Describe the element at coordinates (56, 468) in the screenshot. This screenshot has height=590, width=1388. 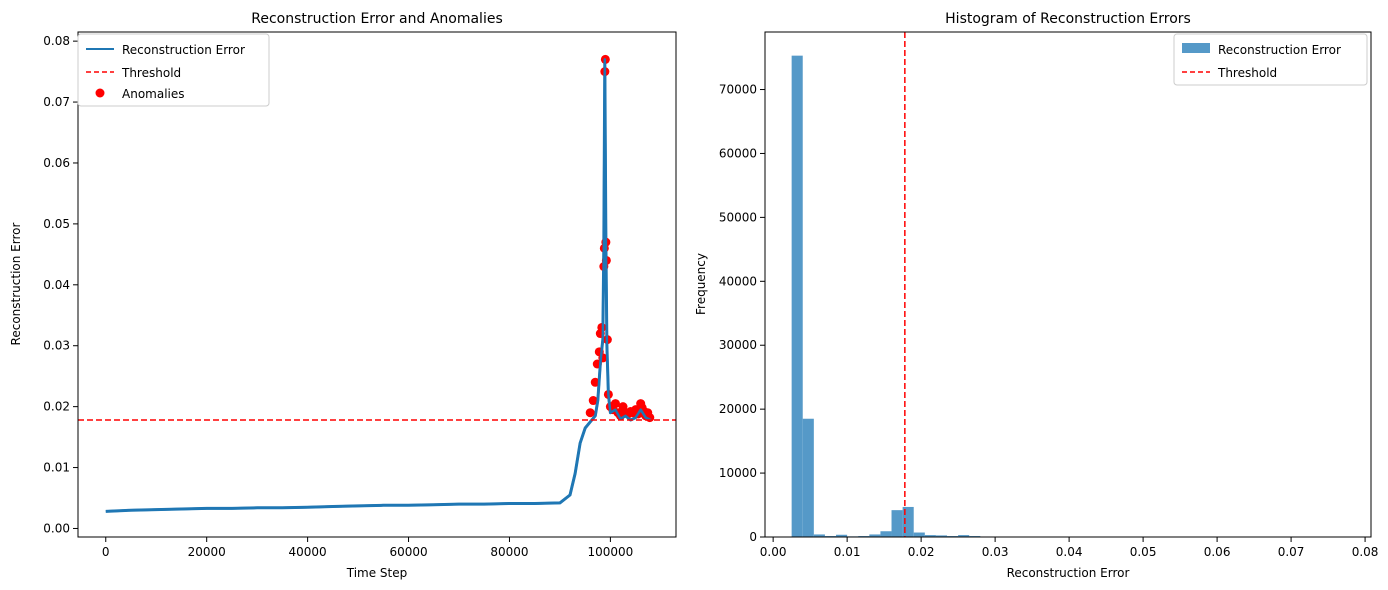
I see `y-tick-label: 0.01` at that location.